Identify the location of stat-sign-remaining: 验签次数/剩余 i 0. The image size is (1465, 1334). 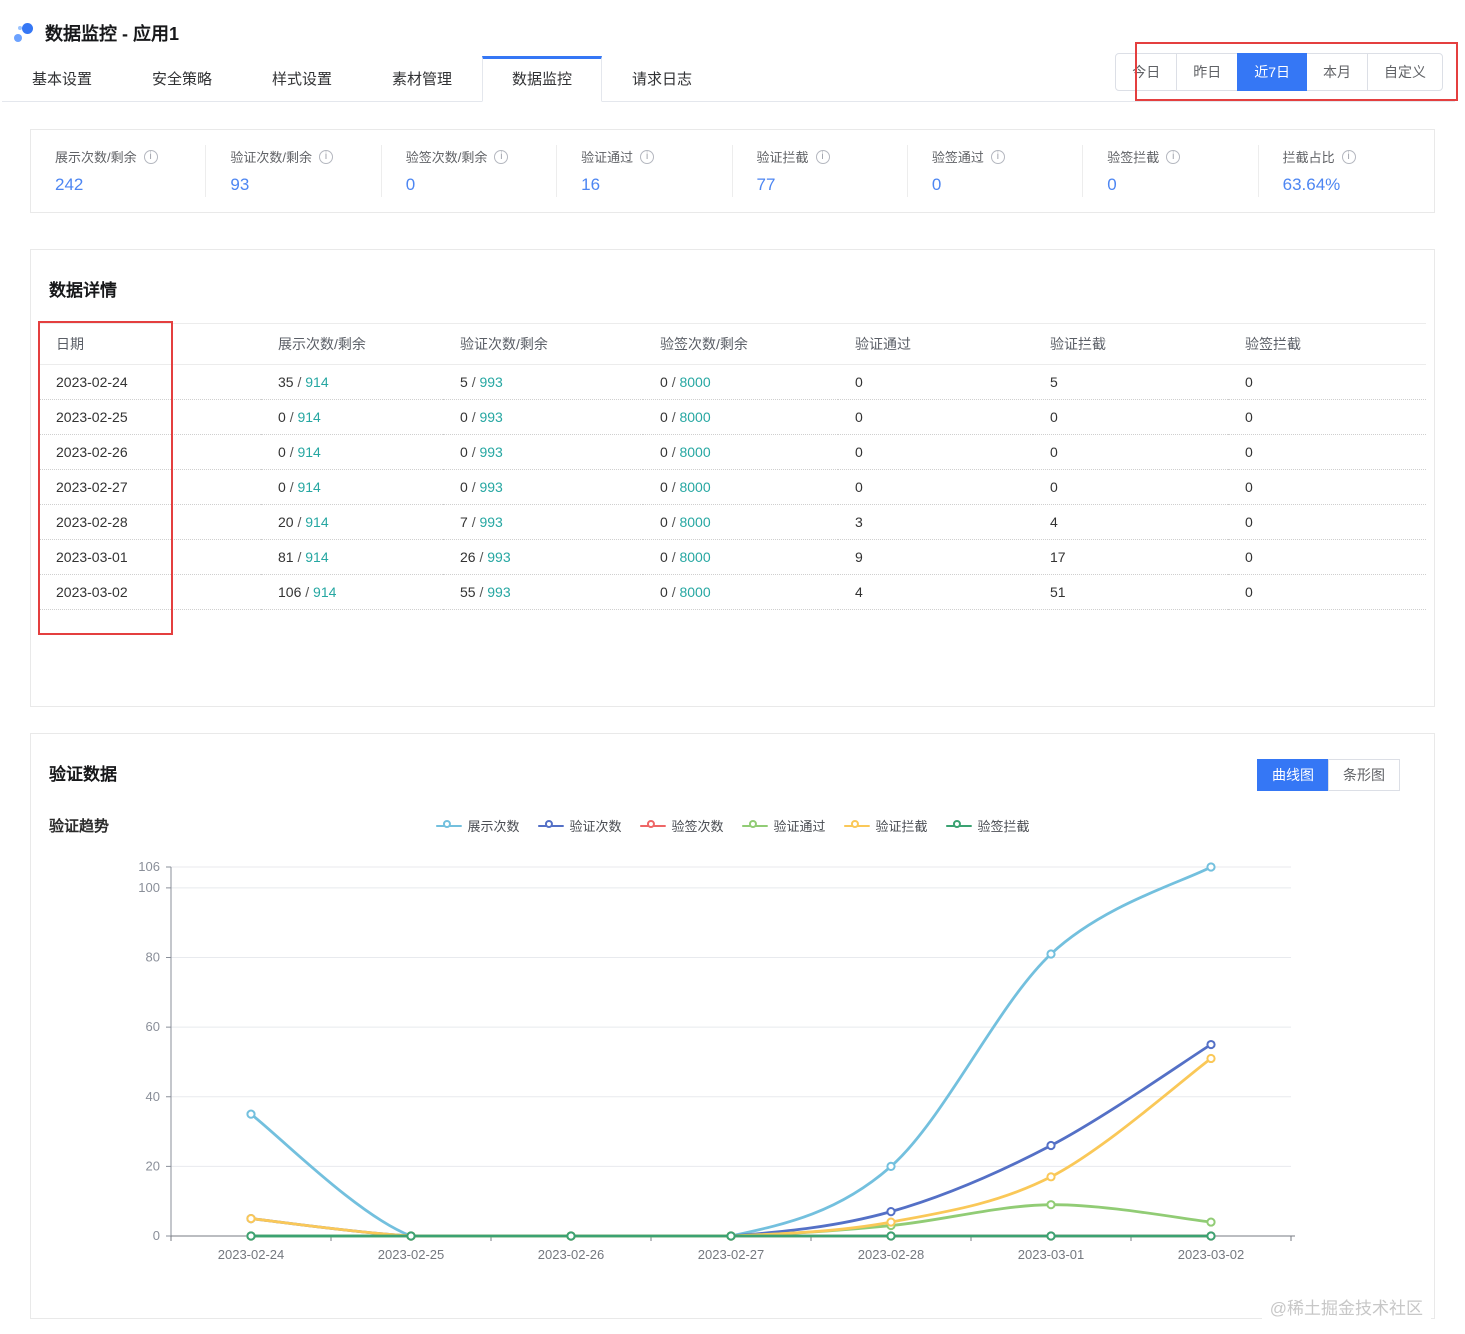
(470, 171).